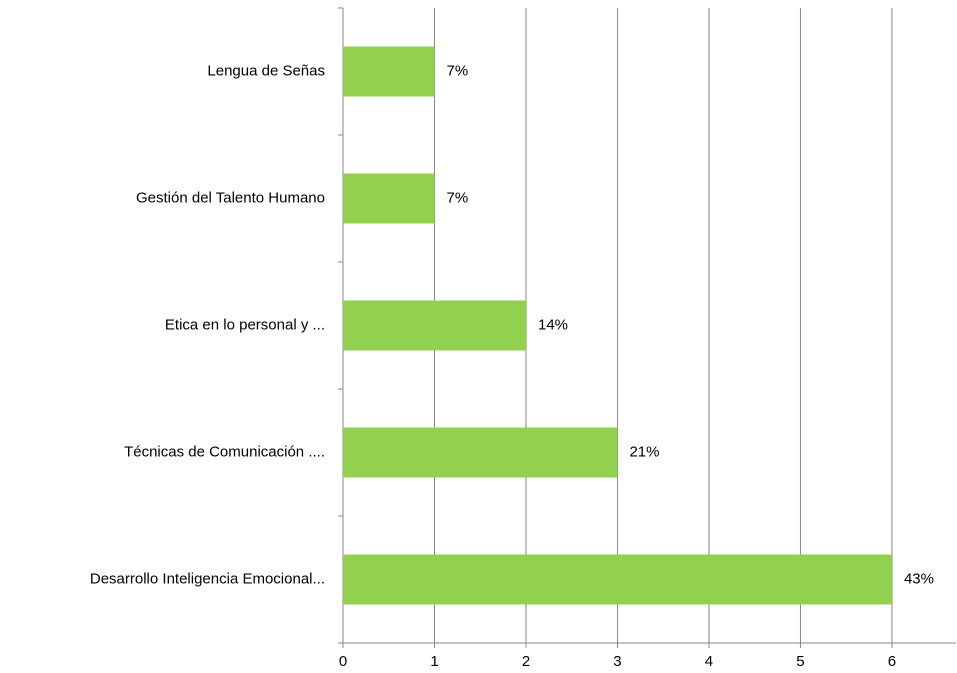  Describe the element at coordinates (644, 451) in the screenshot. I see `data-label: 21%` at that location.